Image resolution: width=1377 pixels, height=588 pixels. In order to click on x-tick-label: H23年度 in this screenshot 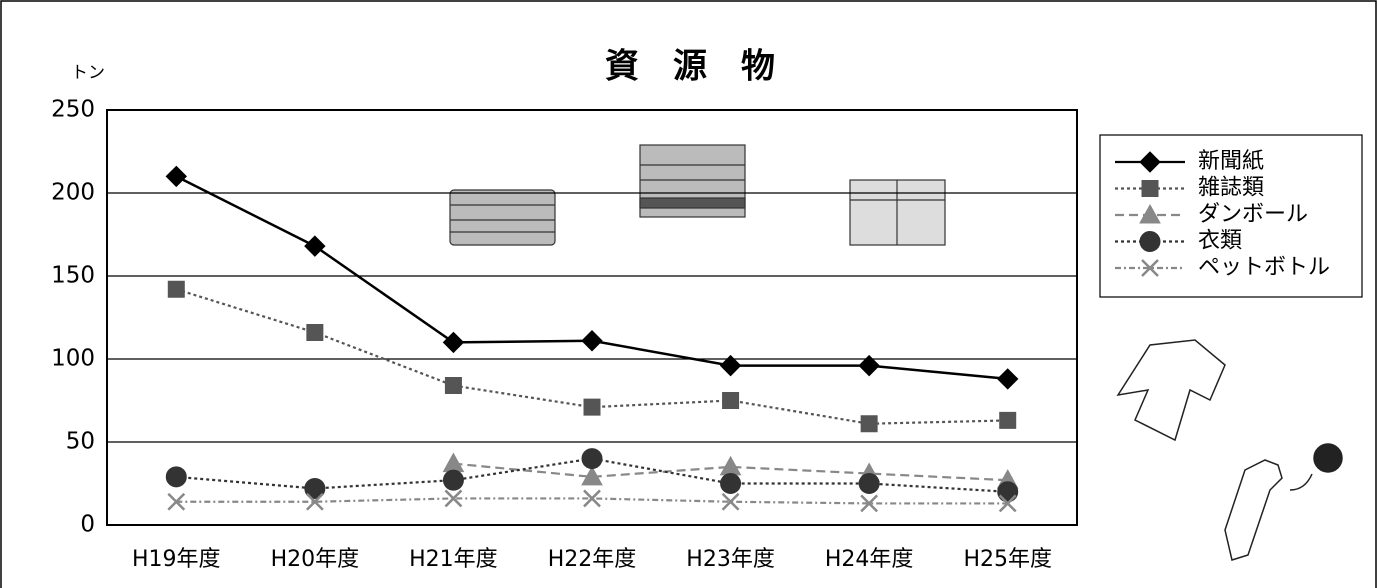, I will do `click(730, 559)`.